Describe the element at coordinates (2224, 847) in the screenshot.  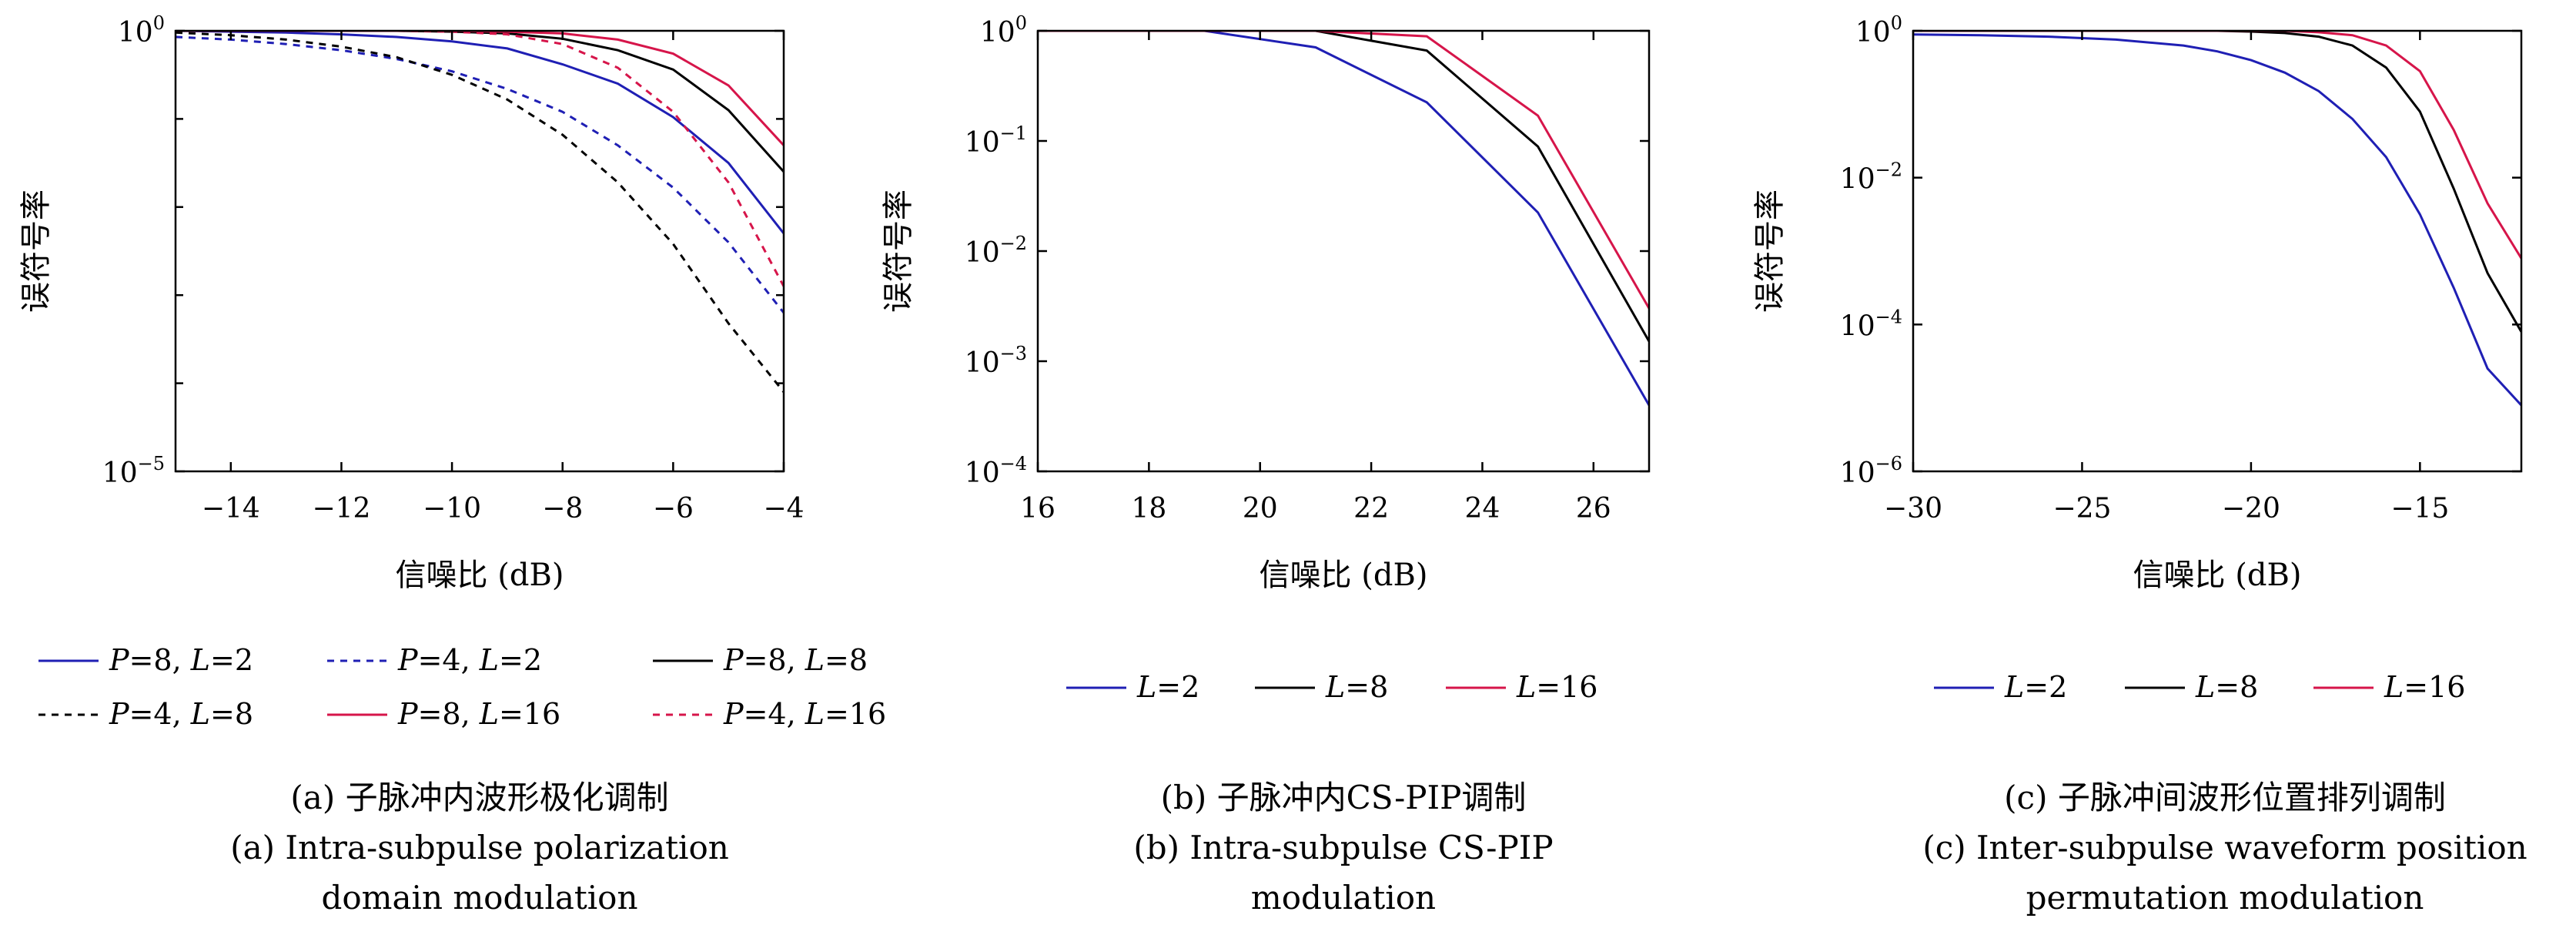
I see `caption-en-line: (c) Inter-subpulse waveform position` at that location.